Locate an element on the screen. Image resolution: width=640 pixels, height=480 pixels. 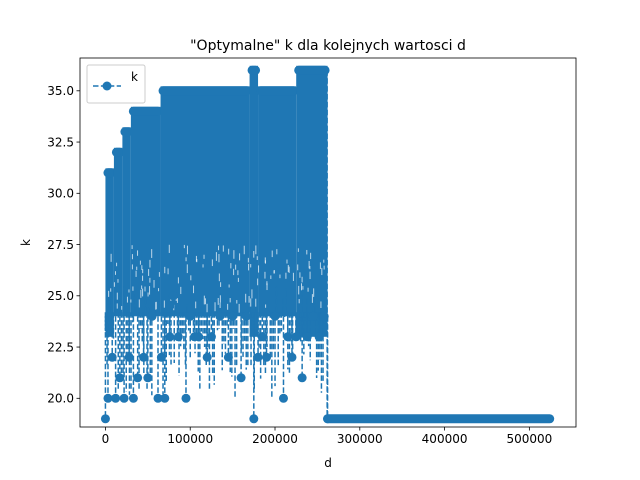
x-axis: 0 100000 200000 300000 400000 500000 is located at coordinates (327, 436).